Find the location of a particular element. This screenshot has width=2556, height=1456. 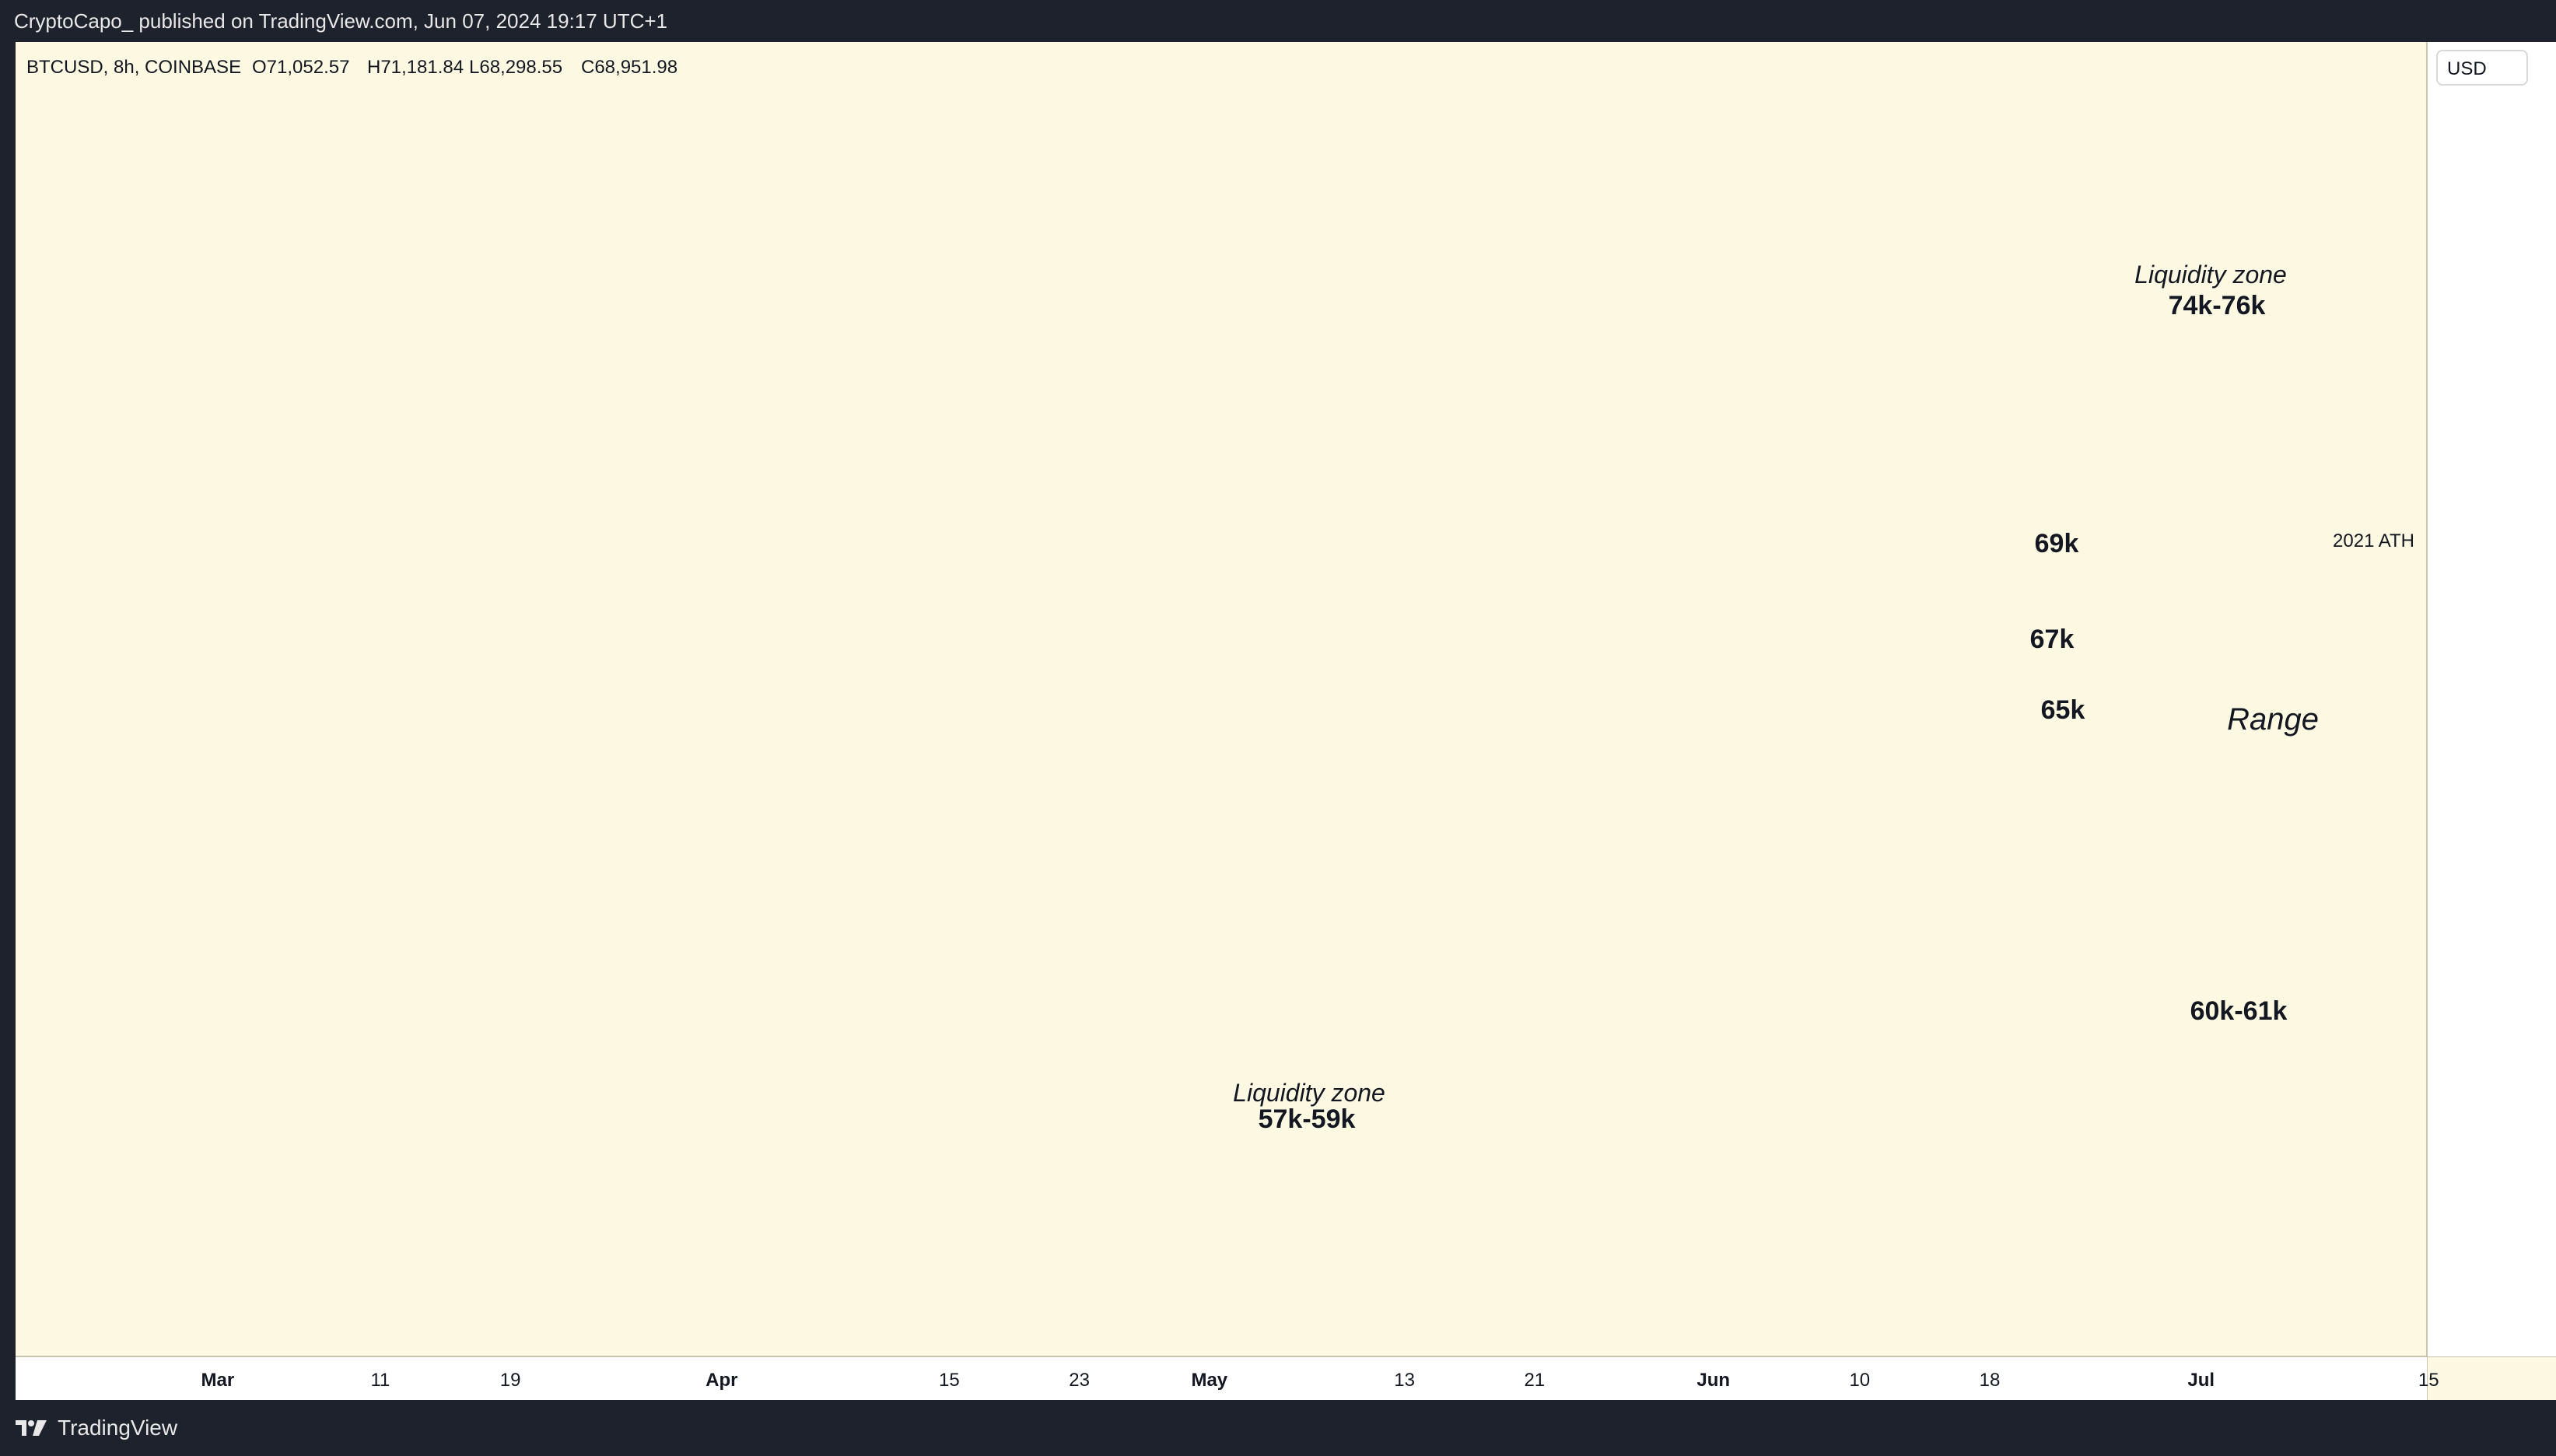

time-tick-label: 10 is located at coordinates (1859, 1381).